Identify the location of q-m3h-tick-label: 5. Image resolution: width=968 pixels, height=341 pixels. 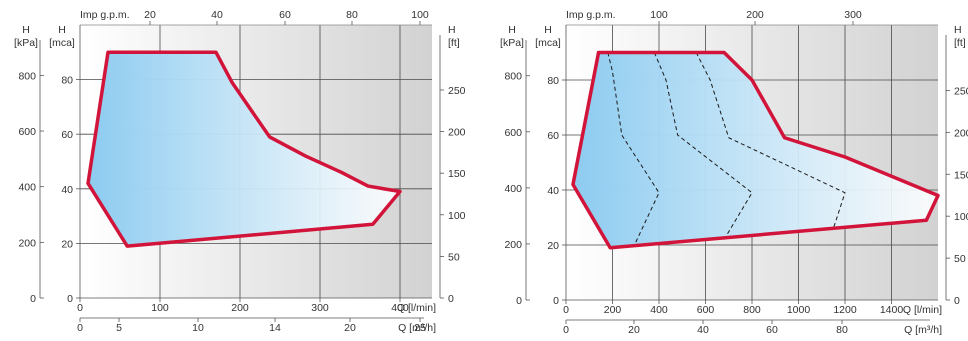
(119, 328).